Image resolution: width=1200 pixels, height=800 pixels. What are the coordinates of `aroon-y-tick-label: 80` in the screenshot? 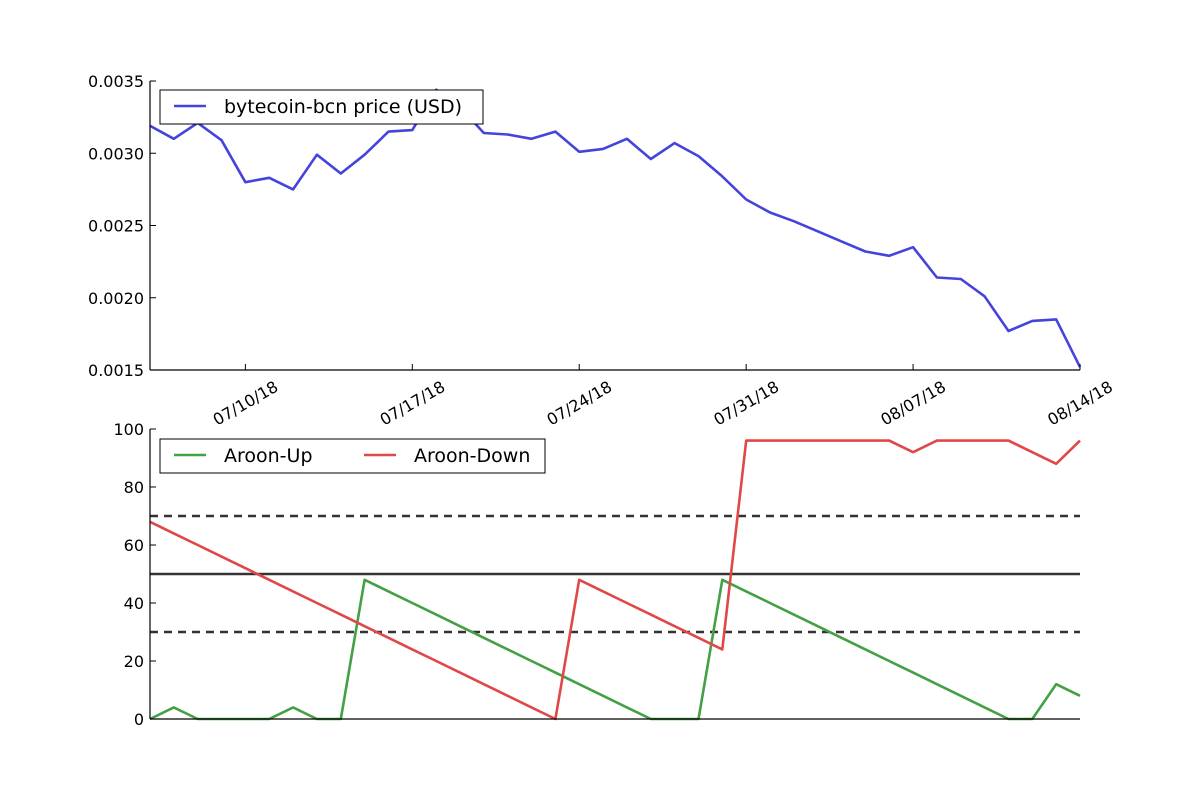 It's located at (134, 487).